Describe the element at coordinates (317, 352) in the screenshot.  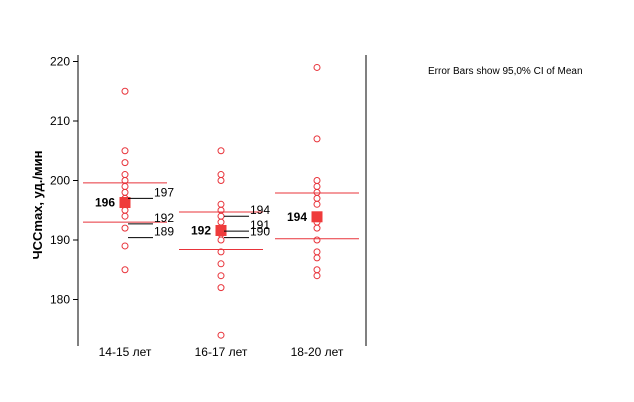
I see `x-category-label: 18-20 лет` at that location.